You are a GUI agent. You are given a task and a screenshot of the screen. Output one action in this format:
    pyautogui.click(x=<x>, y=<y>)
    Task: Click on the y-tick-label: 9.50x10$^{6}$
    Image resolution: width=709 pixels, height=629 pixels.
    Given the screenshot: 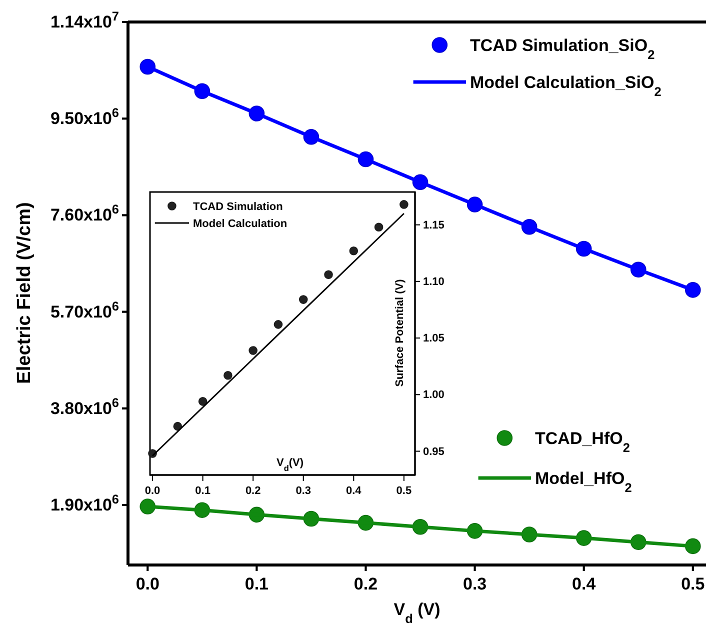 What is the action you would take?
    pyautogui.click(x=84, y=116)
    